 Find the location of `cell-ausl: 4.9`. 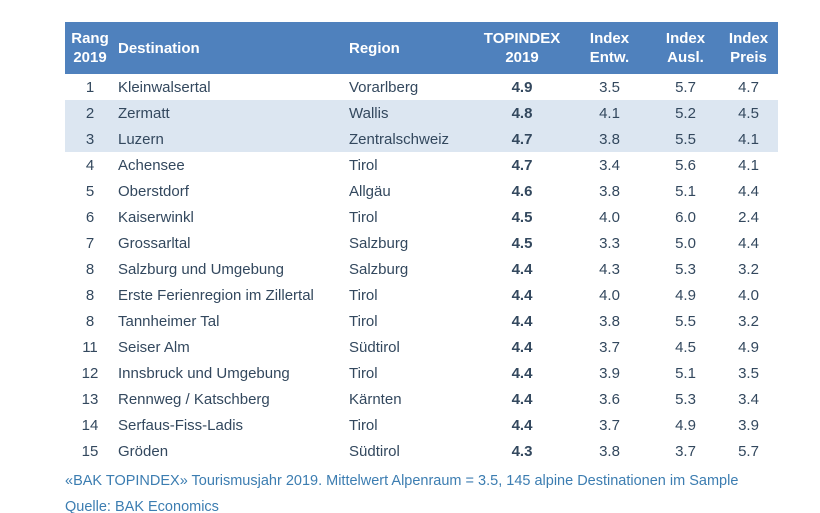

cell-ausl: 4.9 is located at coordinates (685, 295).